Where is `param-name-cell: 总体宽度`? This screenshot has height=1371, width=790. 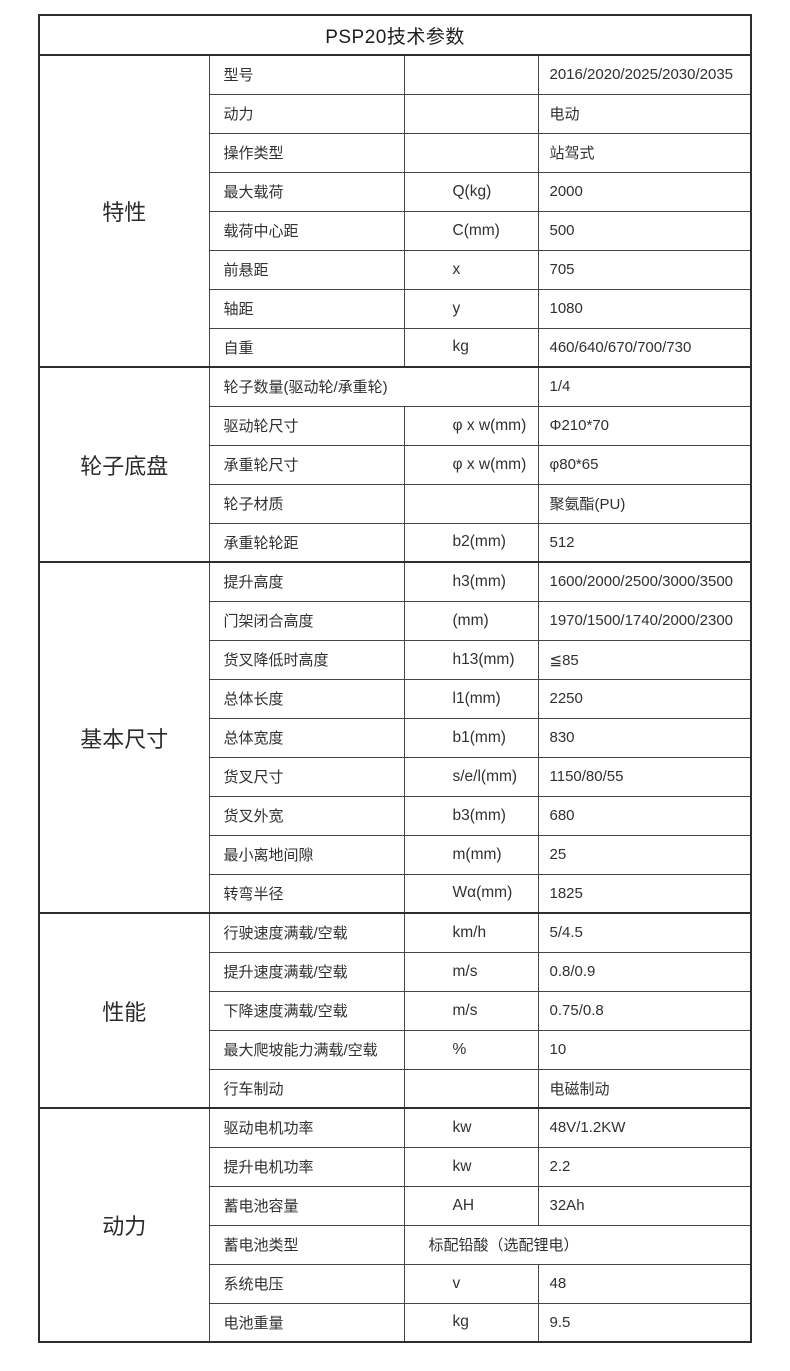 param-name-cell: 总体宽度 is located at coordinates (306, 737).